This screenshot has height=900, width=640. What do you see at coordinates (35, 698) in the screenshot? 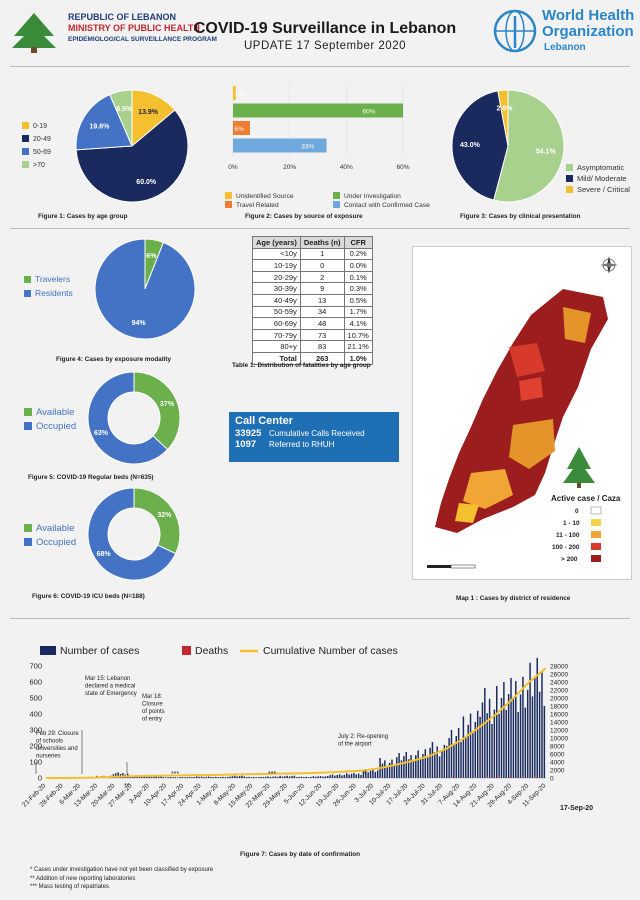
I see `y-left-tick: 500` at bounding box center [35, 698].